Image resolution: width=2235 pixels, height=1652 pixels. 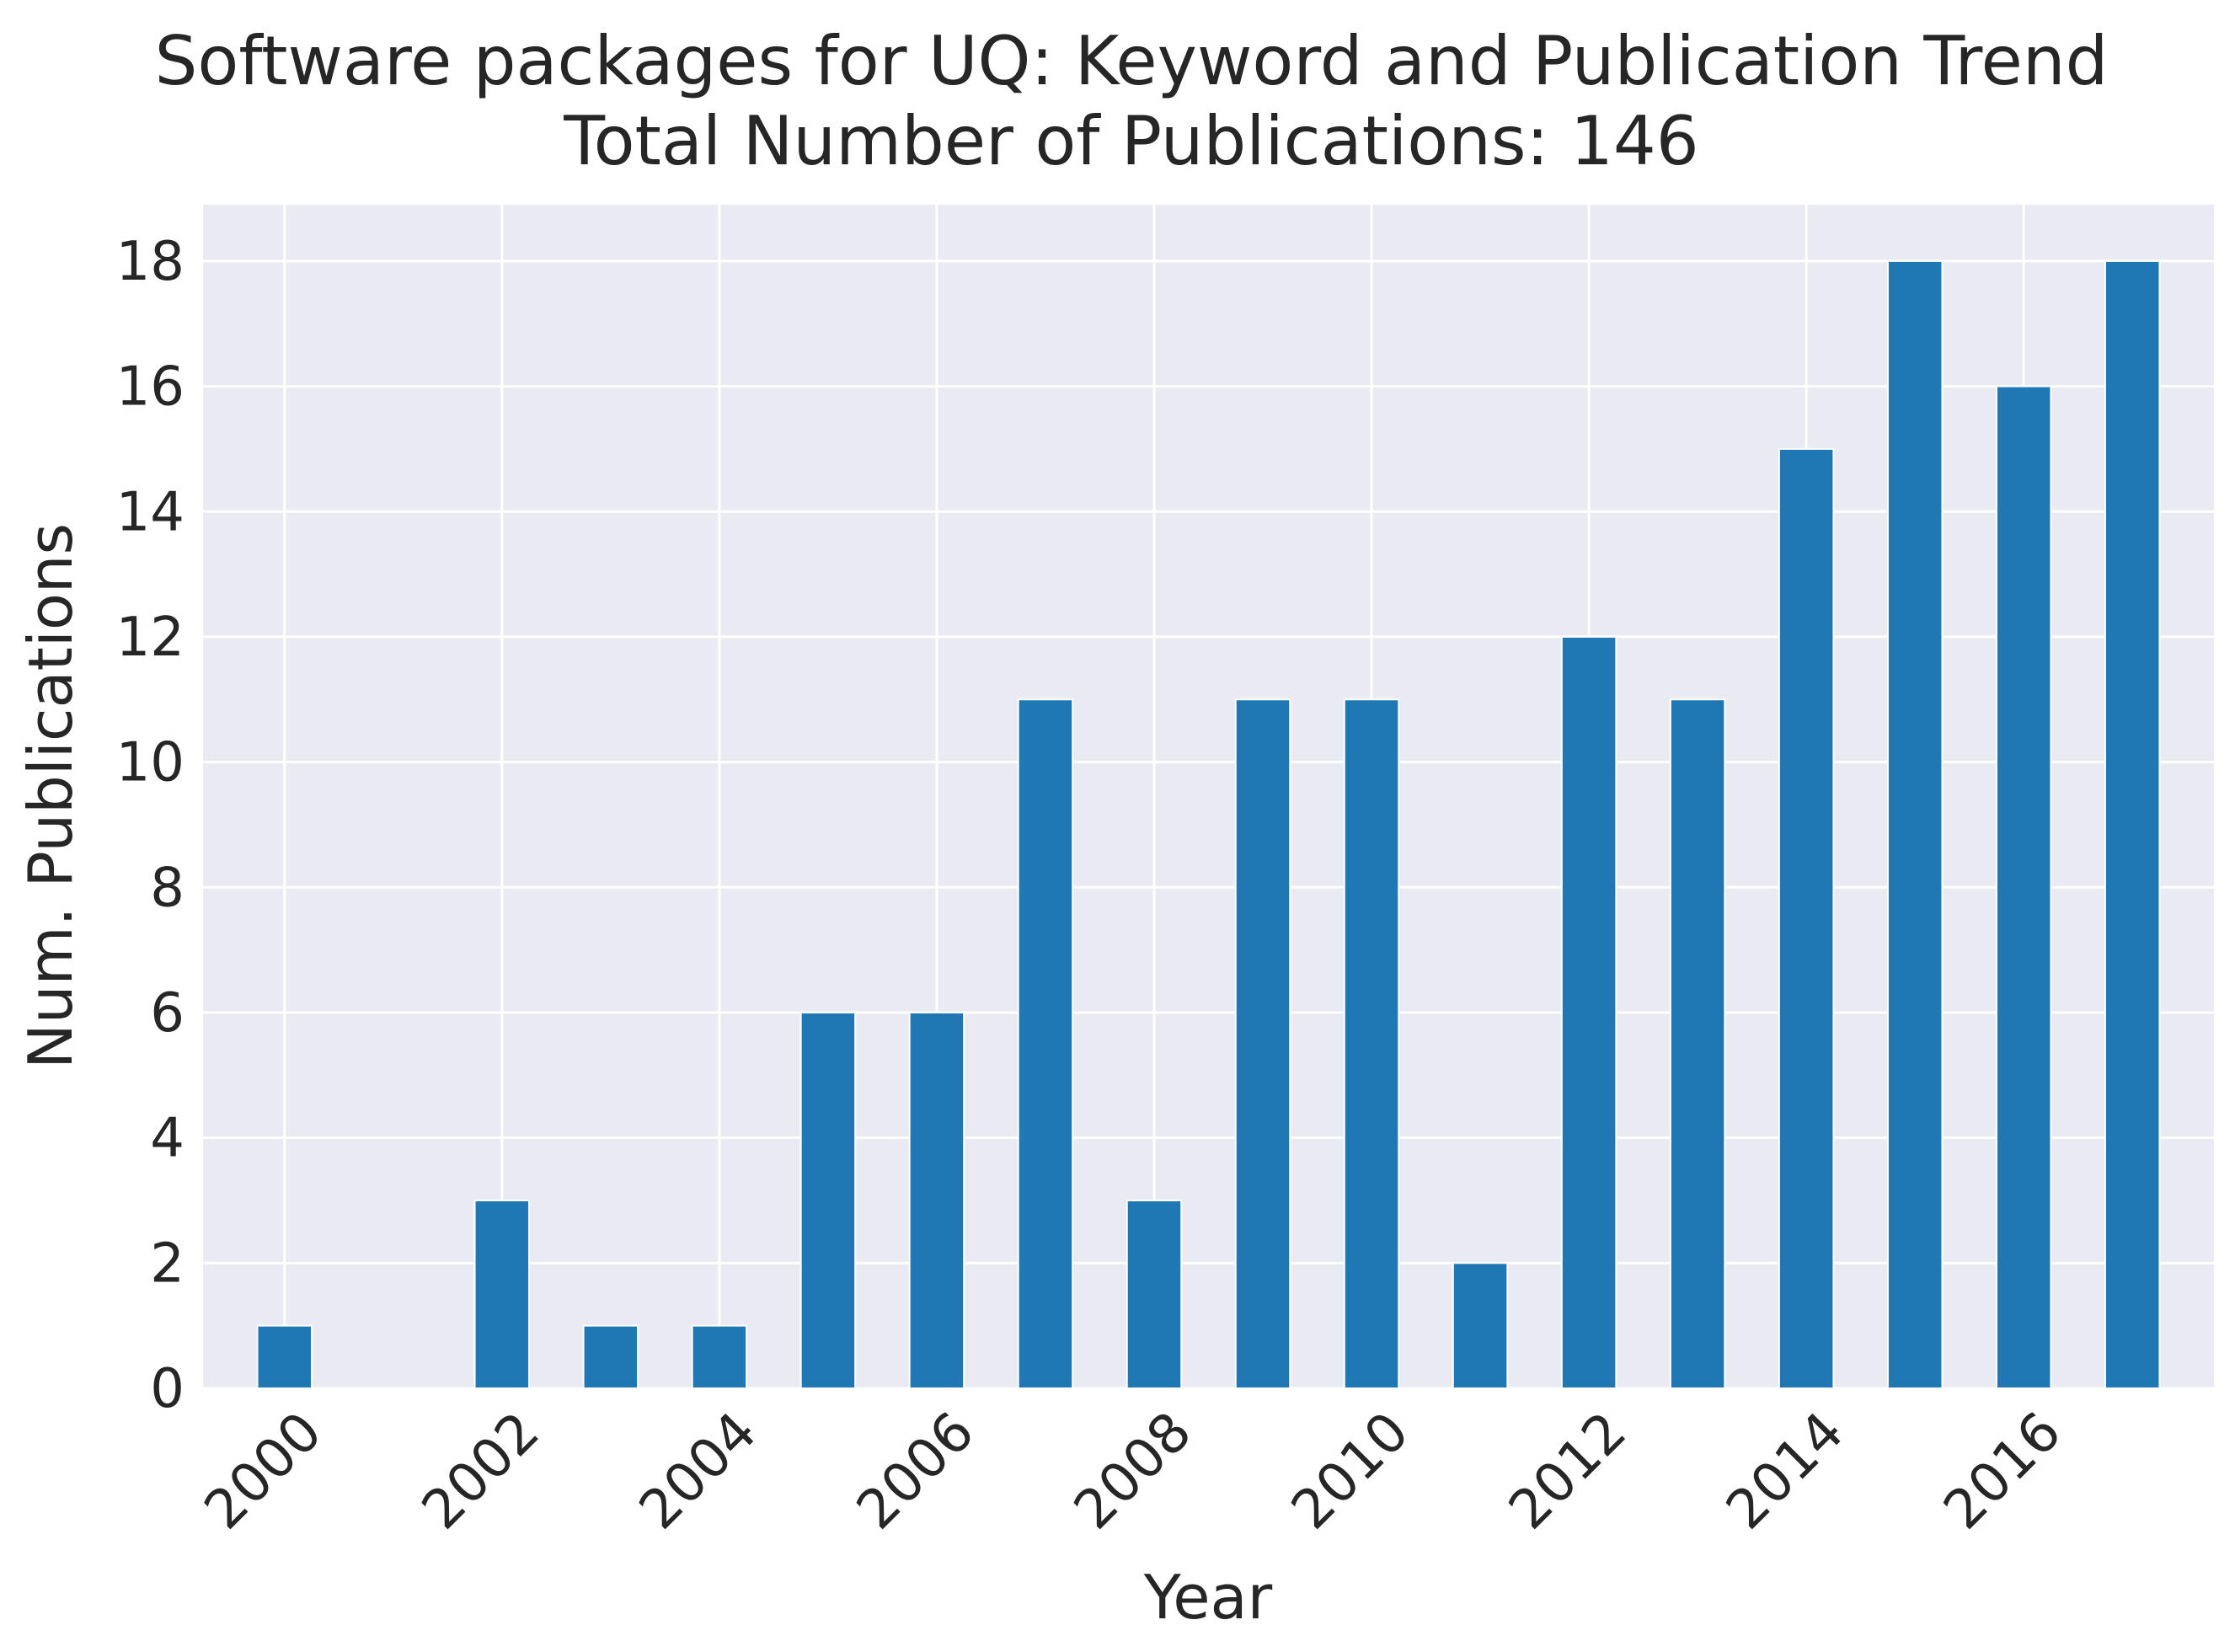 What do you see at coordinates (480, 1471) in the screenshot?
I see `x-tick-label: 2002` at bounding box center [480, 1471].